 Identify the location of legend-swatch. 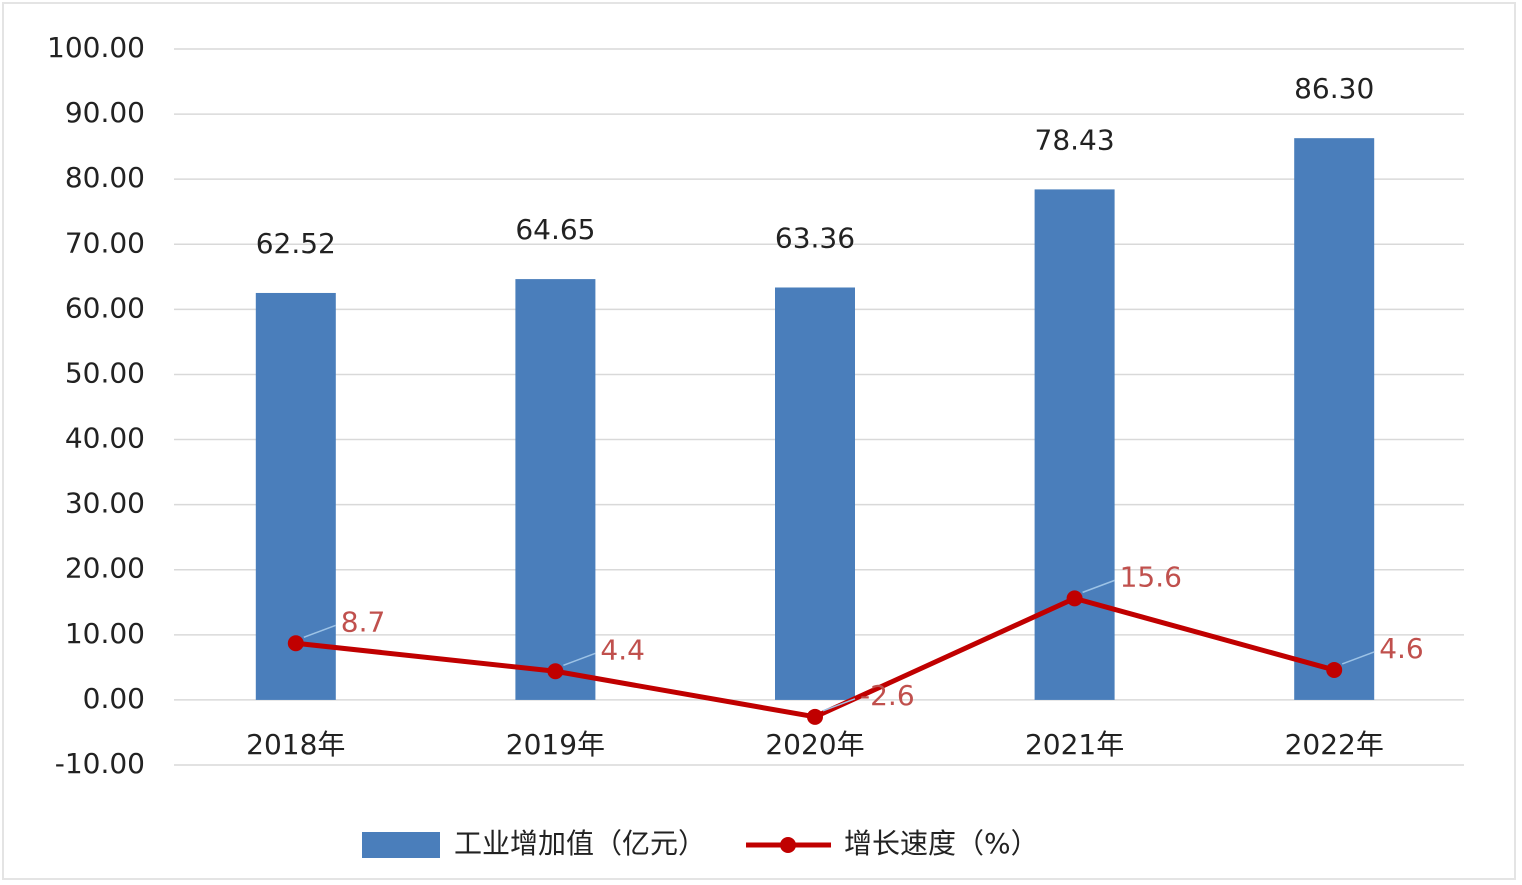
(401, 845).